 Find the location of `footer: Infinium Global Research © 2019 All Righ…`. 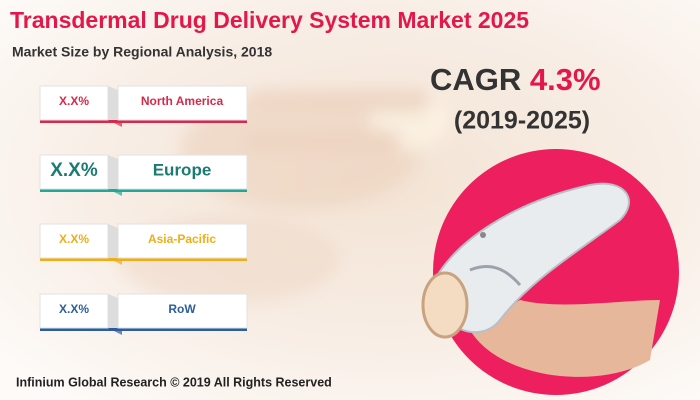

footer: Infinium Global Research © 2019 All Righ… is located at coordinates (174, 382).